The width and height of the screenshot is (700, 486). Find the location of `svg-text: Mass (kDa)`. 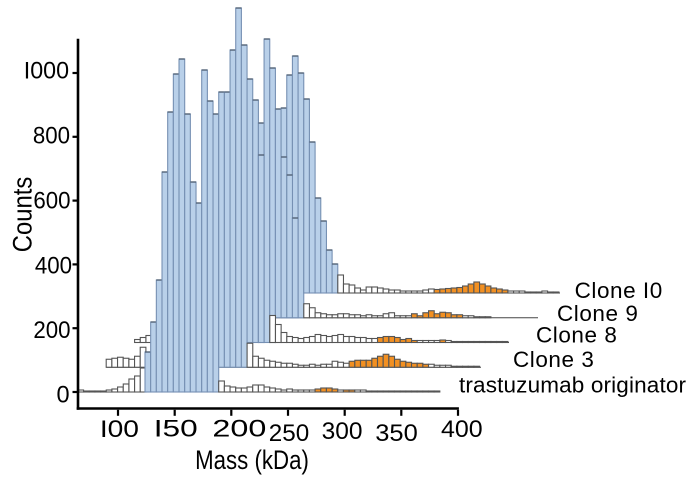

svg-text: Mass (kDa) is located at coordinates (252, 460).